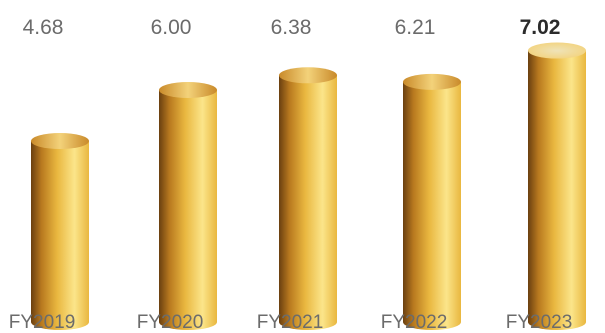  I want to click on value-labels-layer: 4.68 6.00 6.38 6.21 7.02, so click(292, 27).